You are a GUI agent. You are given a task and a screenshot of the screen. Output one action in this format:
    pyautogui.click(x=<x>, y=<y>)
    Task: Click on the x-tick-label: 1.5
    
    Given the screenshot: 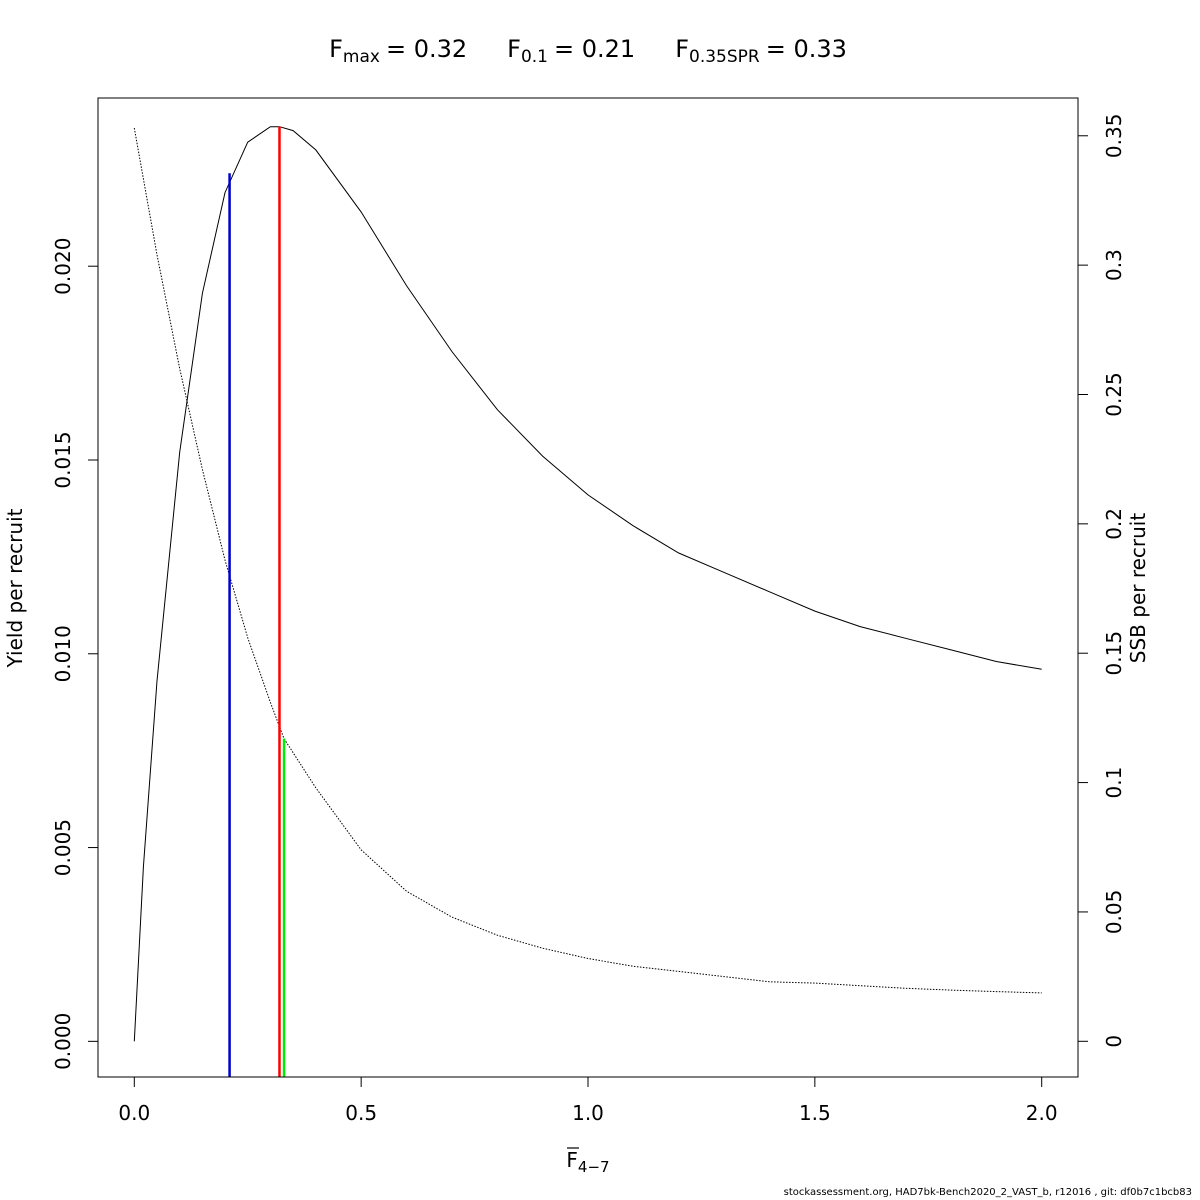 What is the action you would take?
    pyautogui.click(x=815, y=1113)
    